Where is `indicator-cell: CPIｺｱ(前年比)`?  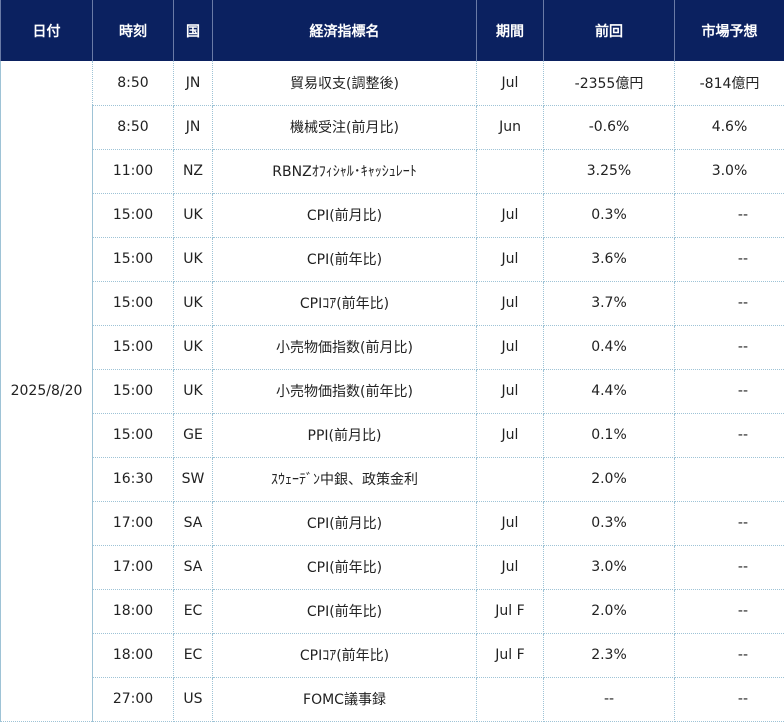
indicator-cell: CPIｺｱ(前年比) is located at coordinates (345, 303).